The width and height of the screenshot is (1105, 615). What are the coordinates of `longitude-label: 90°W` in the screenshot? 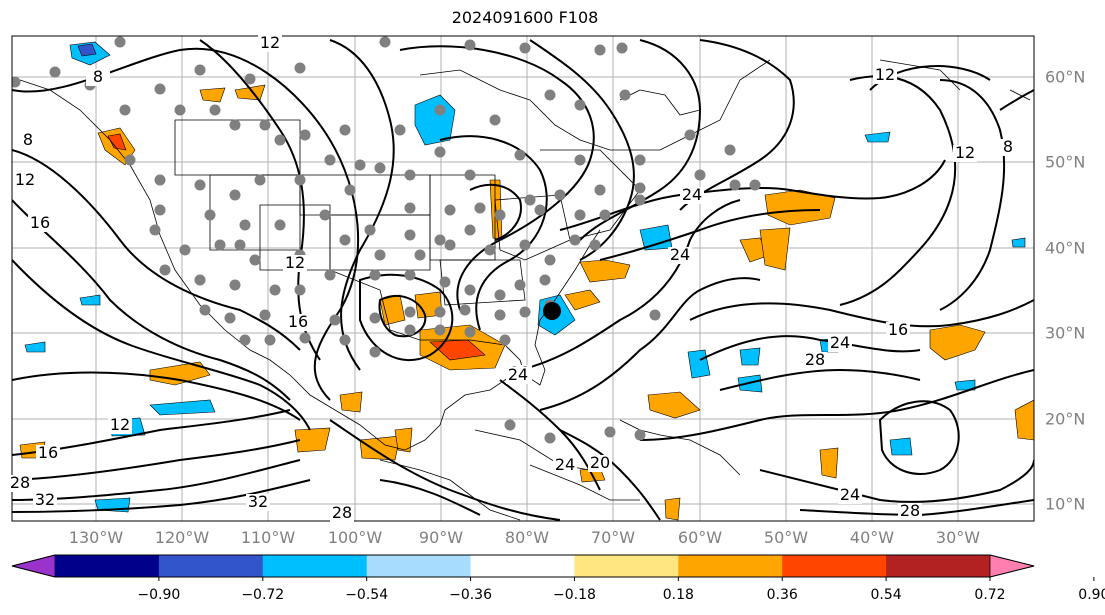 It's located at (441, 537).